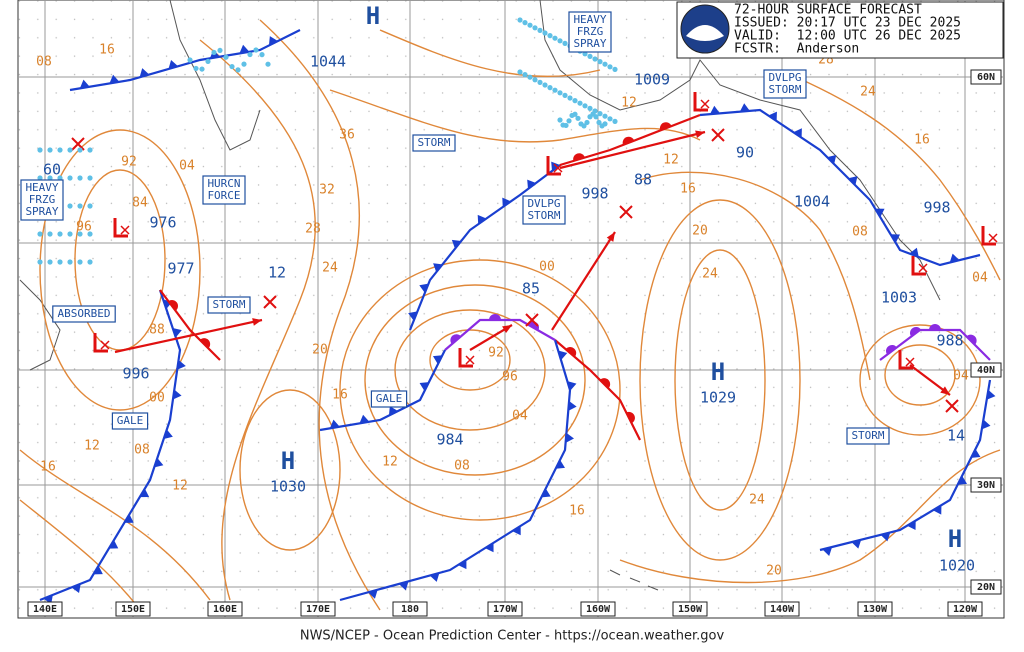 This screenshot has height=652, width=1024. What do you see at coordinates (757, 500) in the screenshot?
I see `isobar-label: 24` at bounding box center [757, 500].